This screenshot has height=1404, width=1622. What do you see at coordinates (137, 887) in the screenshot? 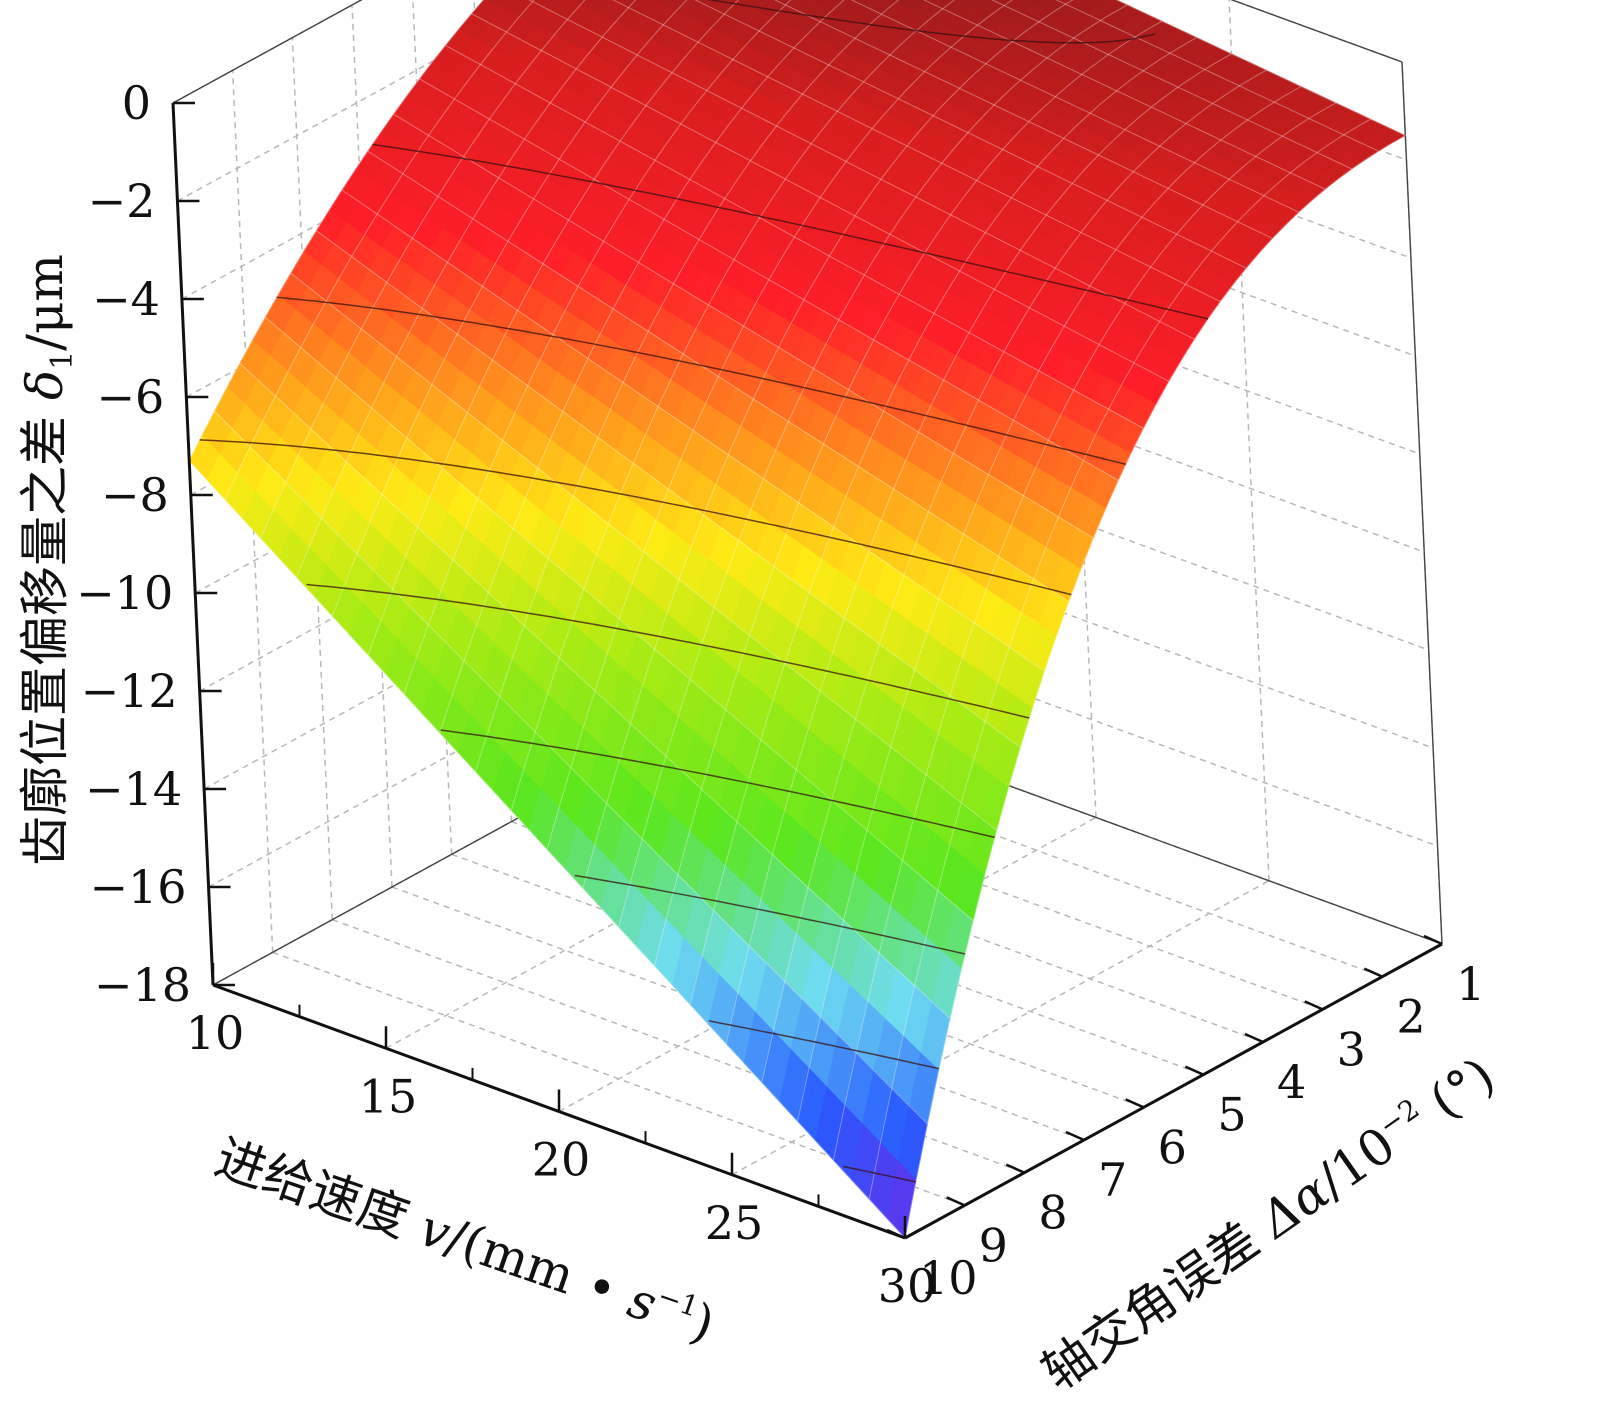
I see `z-tick-label: −16` at bounding box center [137, 887].